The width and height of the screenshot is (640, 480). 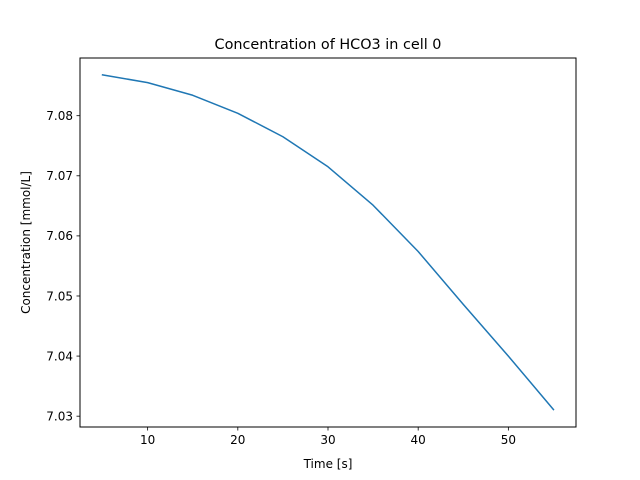 What do you see at coordinates (328, 464) in the screenshot?
I see `x-axis-label: Time [s]` at bounding box center [328, 464].